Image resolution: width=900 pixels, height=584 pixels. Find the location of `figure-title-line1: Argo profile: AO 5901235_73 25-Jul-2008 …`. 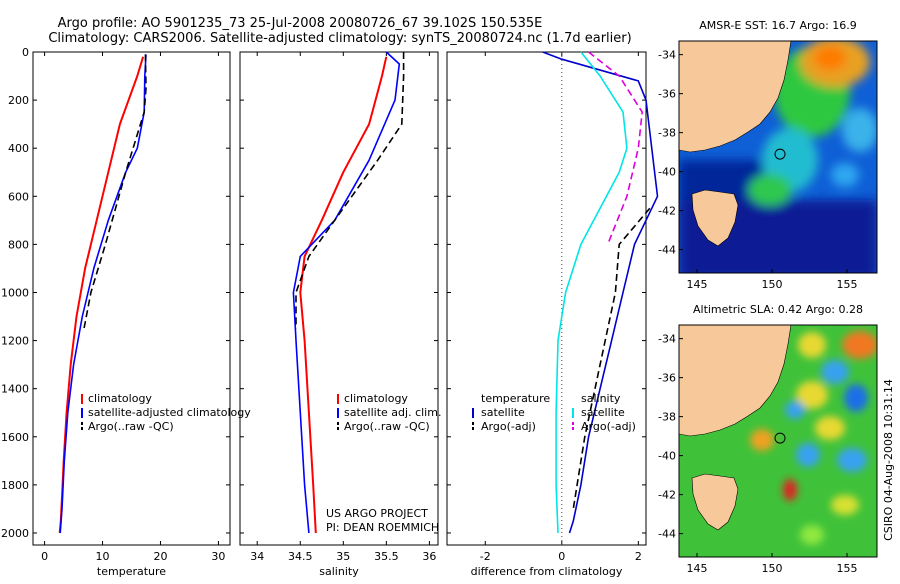

figure-title-line1: Argo profile: AO 5901235_73 25-Jul-2008 … is located at coordinates (300, 23).